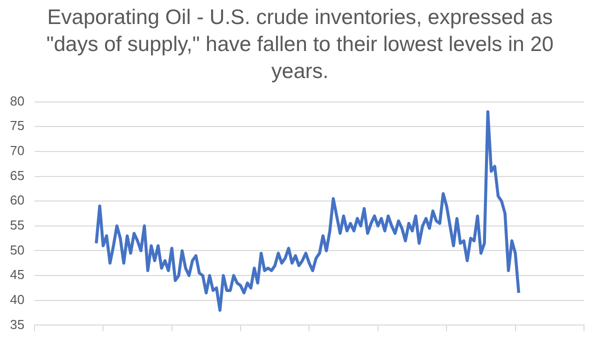  Describe the element at coordinates (17, 126) in the screenshot. I see `y-tick-label: 75` at that location.